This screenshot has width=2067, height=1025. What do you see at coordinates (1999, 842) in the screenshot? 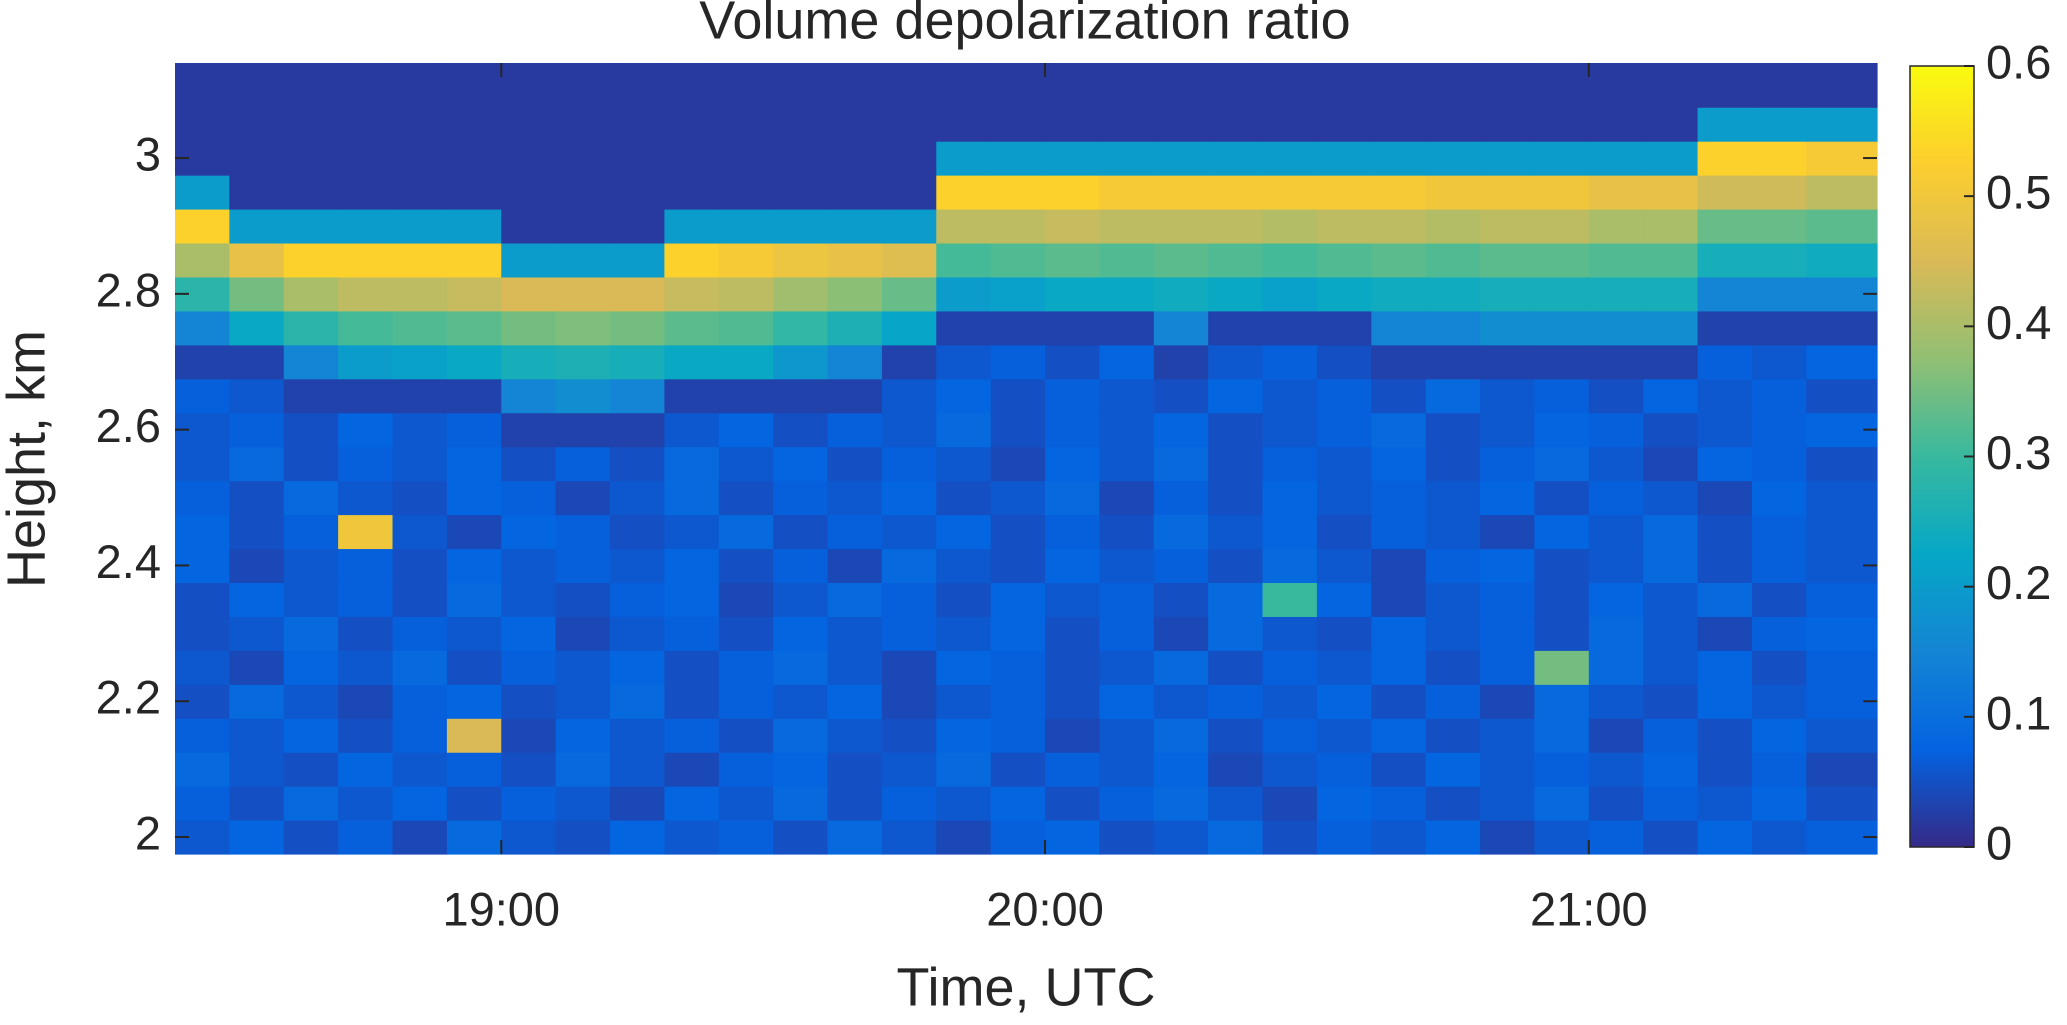
I see `colorbar-tick-label: 0` at bounding box center [1999, 842].